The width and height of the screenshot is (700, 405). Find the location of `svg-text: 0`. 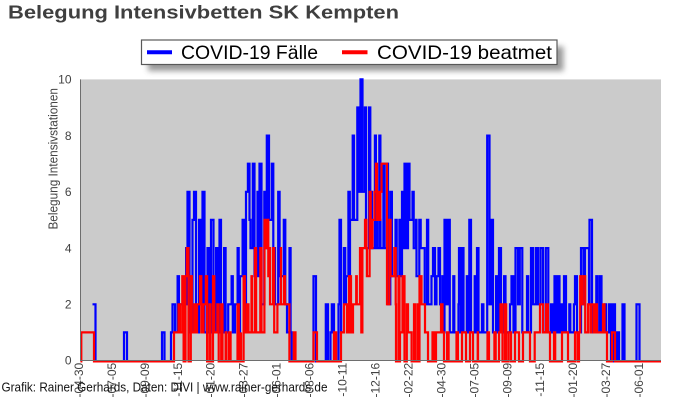

svg-text: 0 is located at coordinates (68, 361).